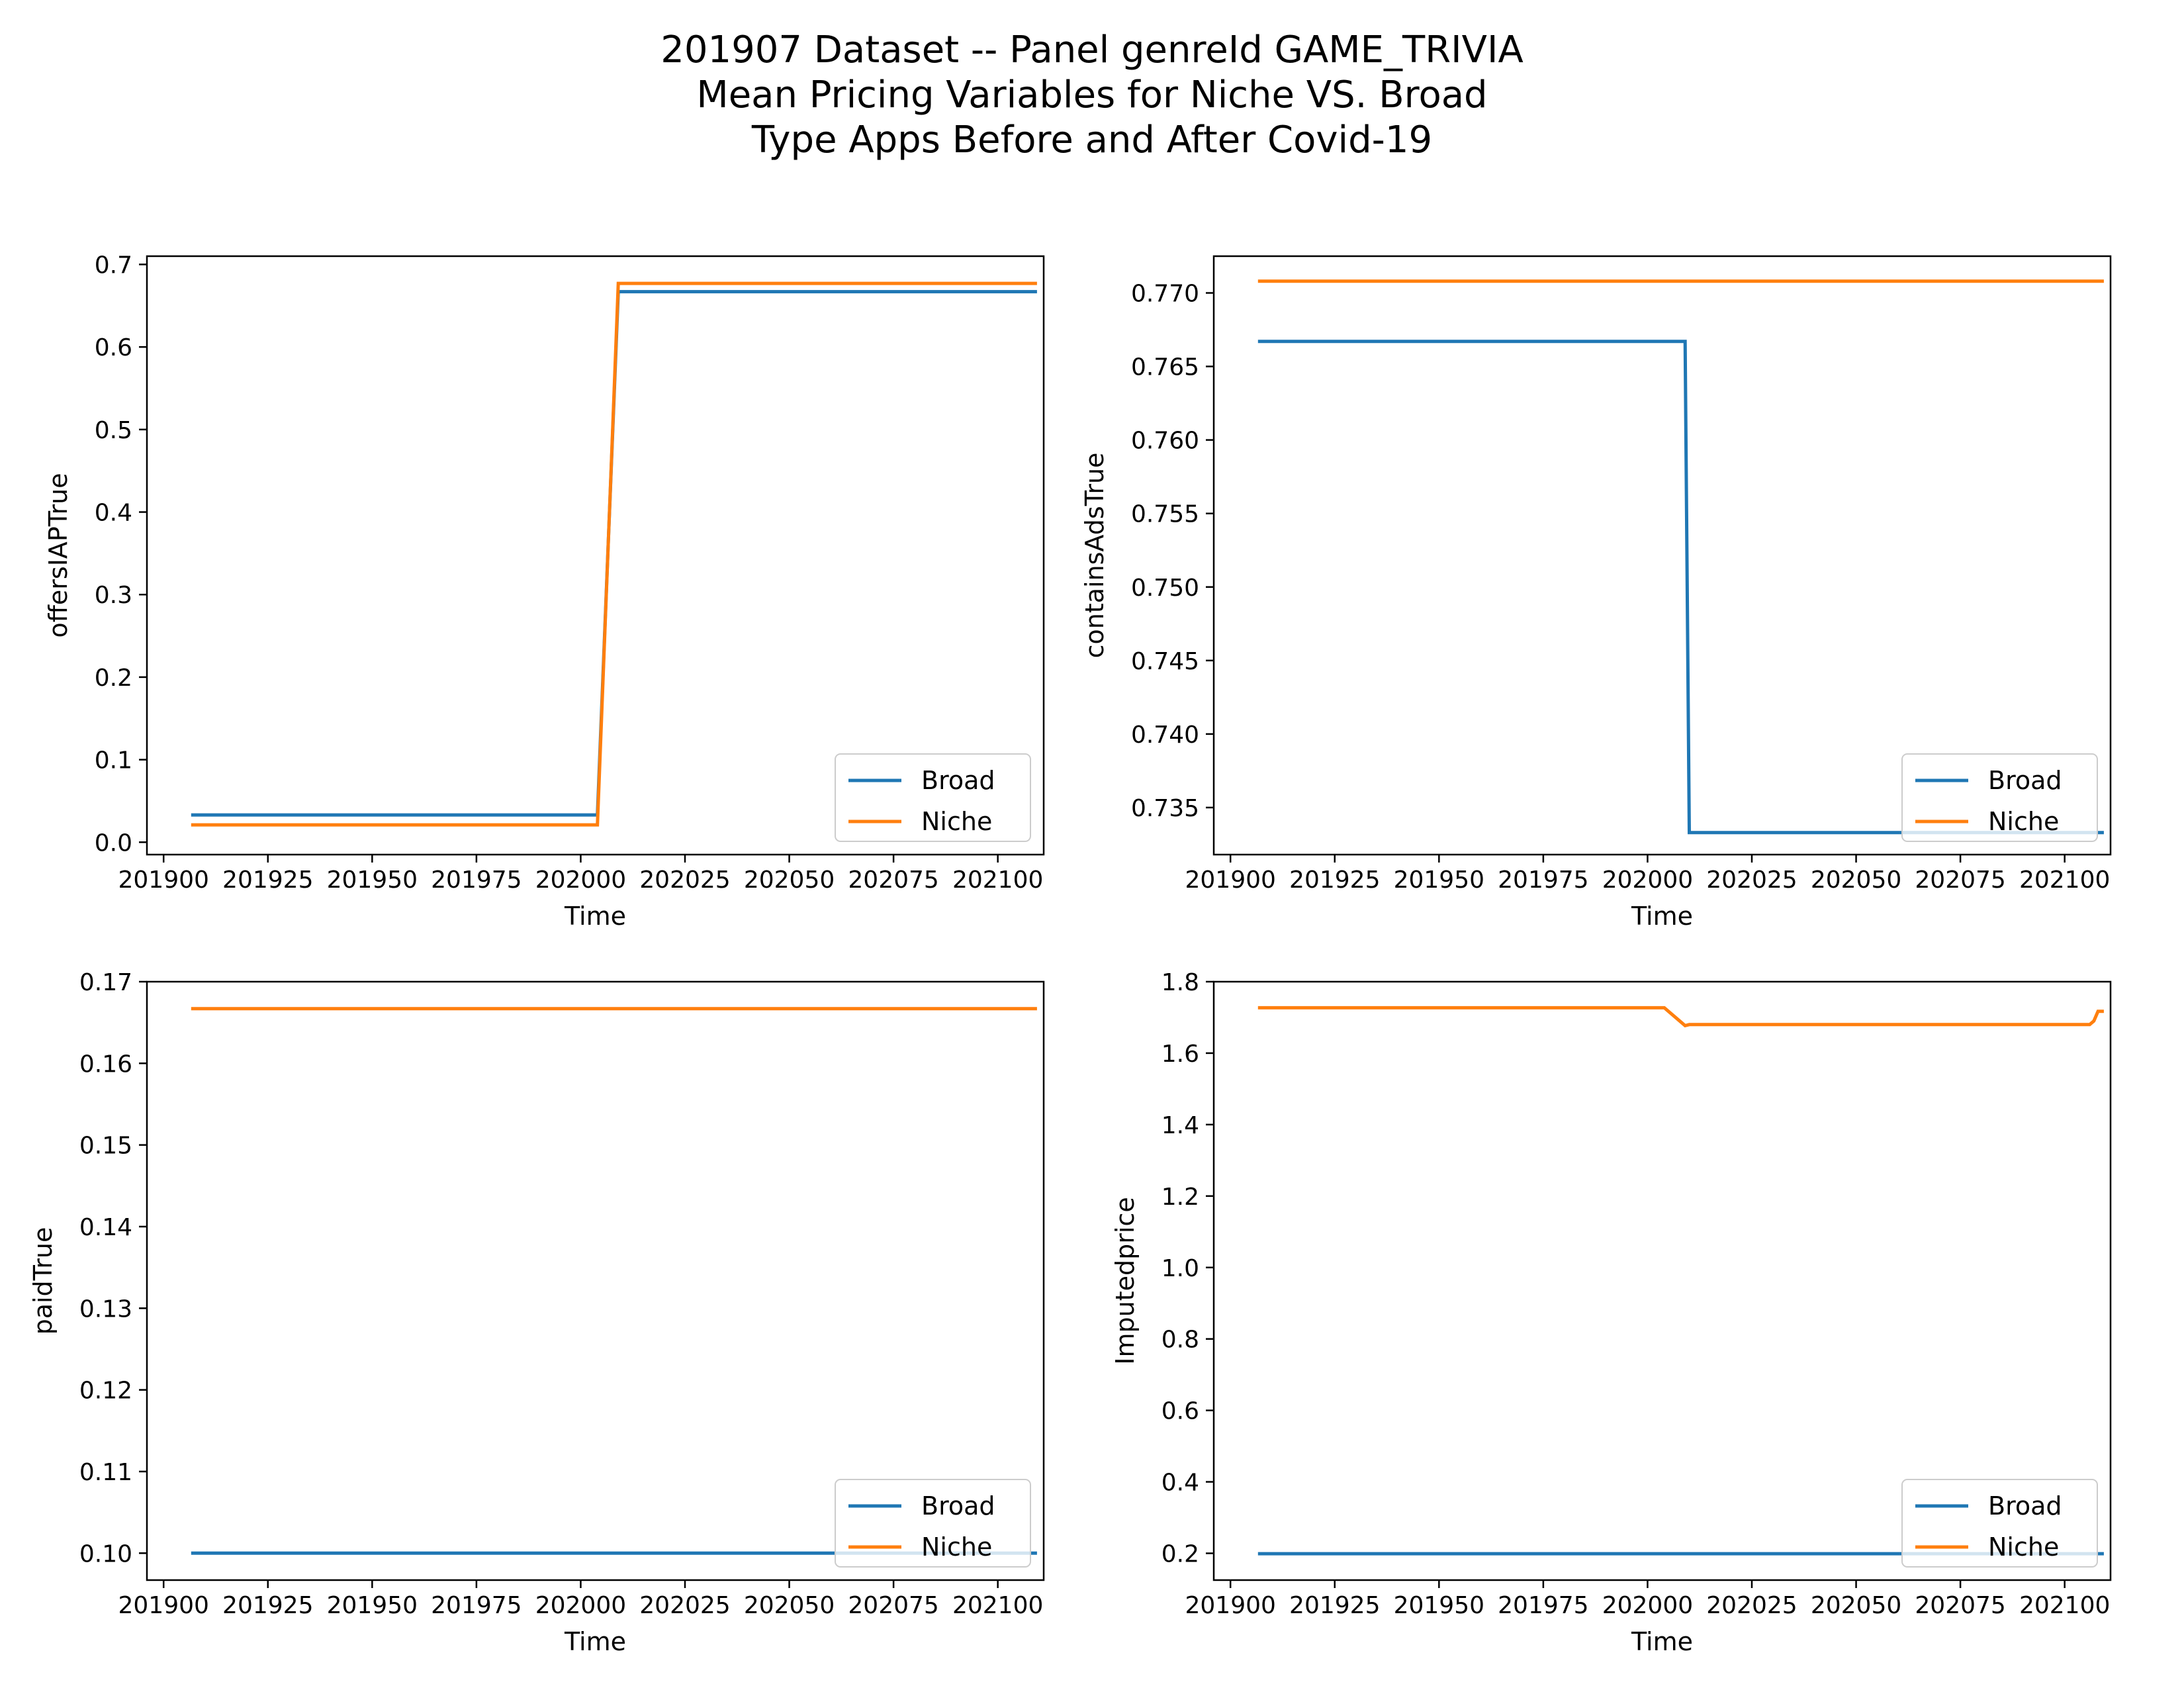 Image resolution: width=2184 pixels, height=1688 pixels. I want to click on y-tick-label: 0.15, so click(105, 1146).